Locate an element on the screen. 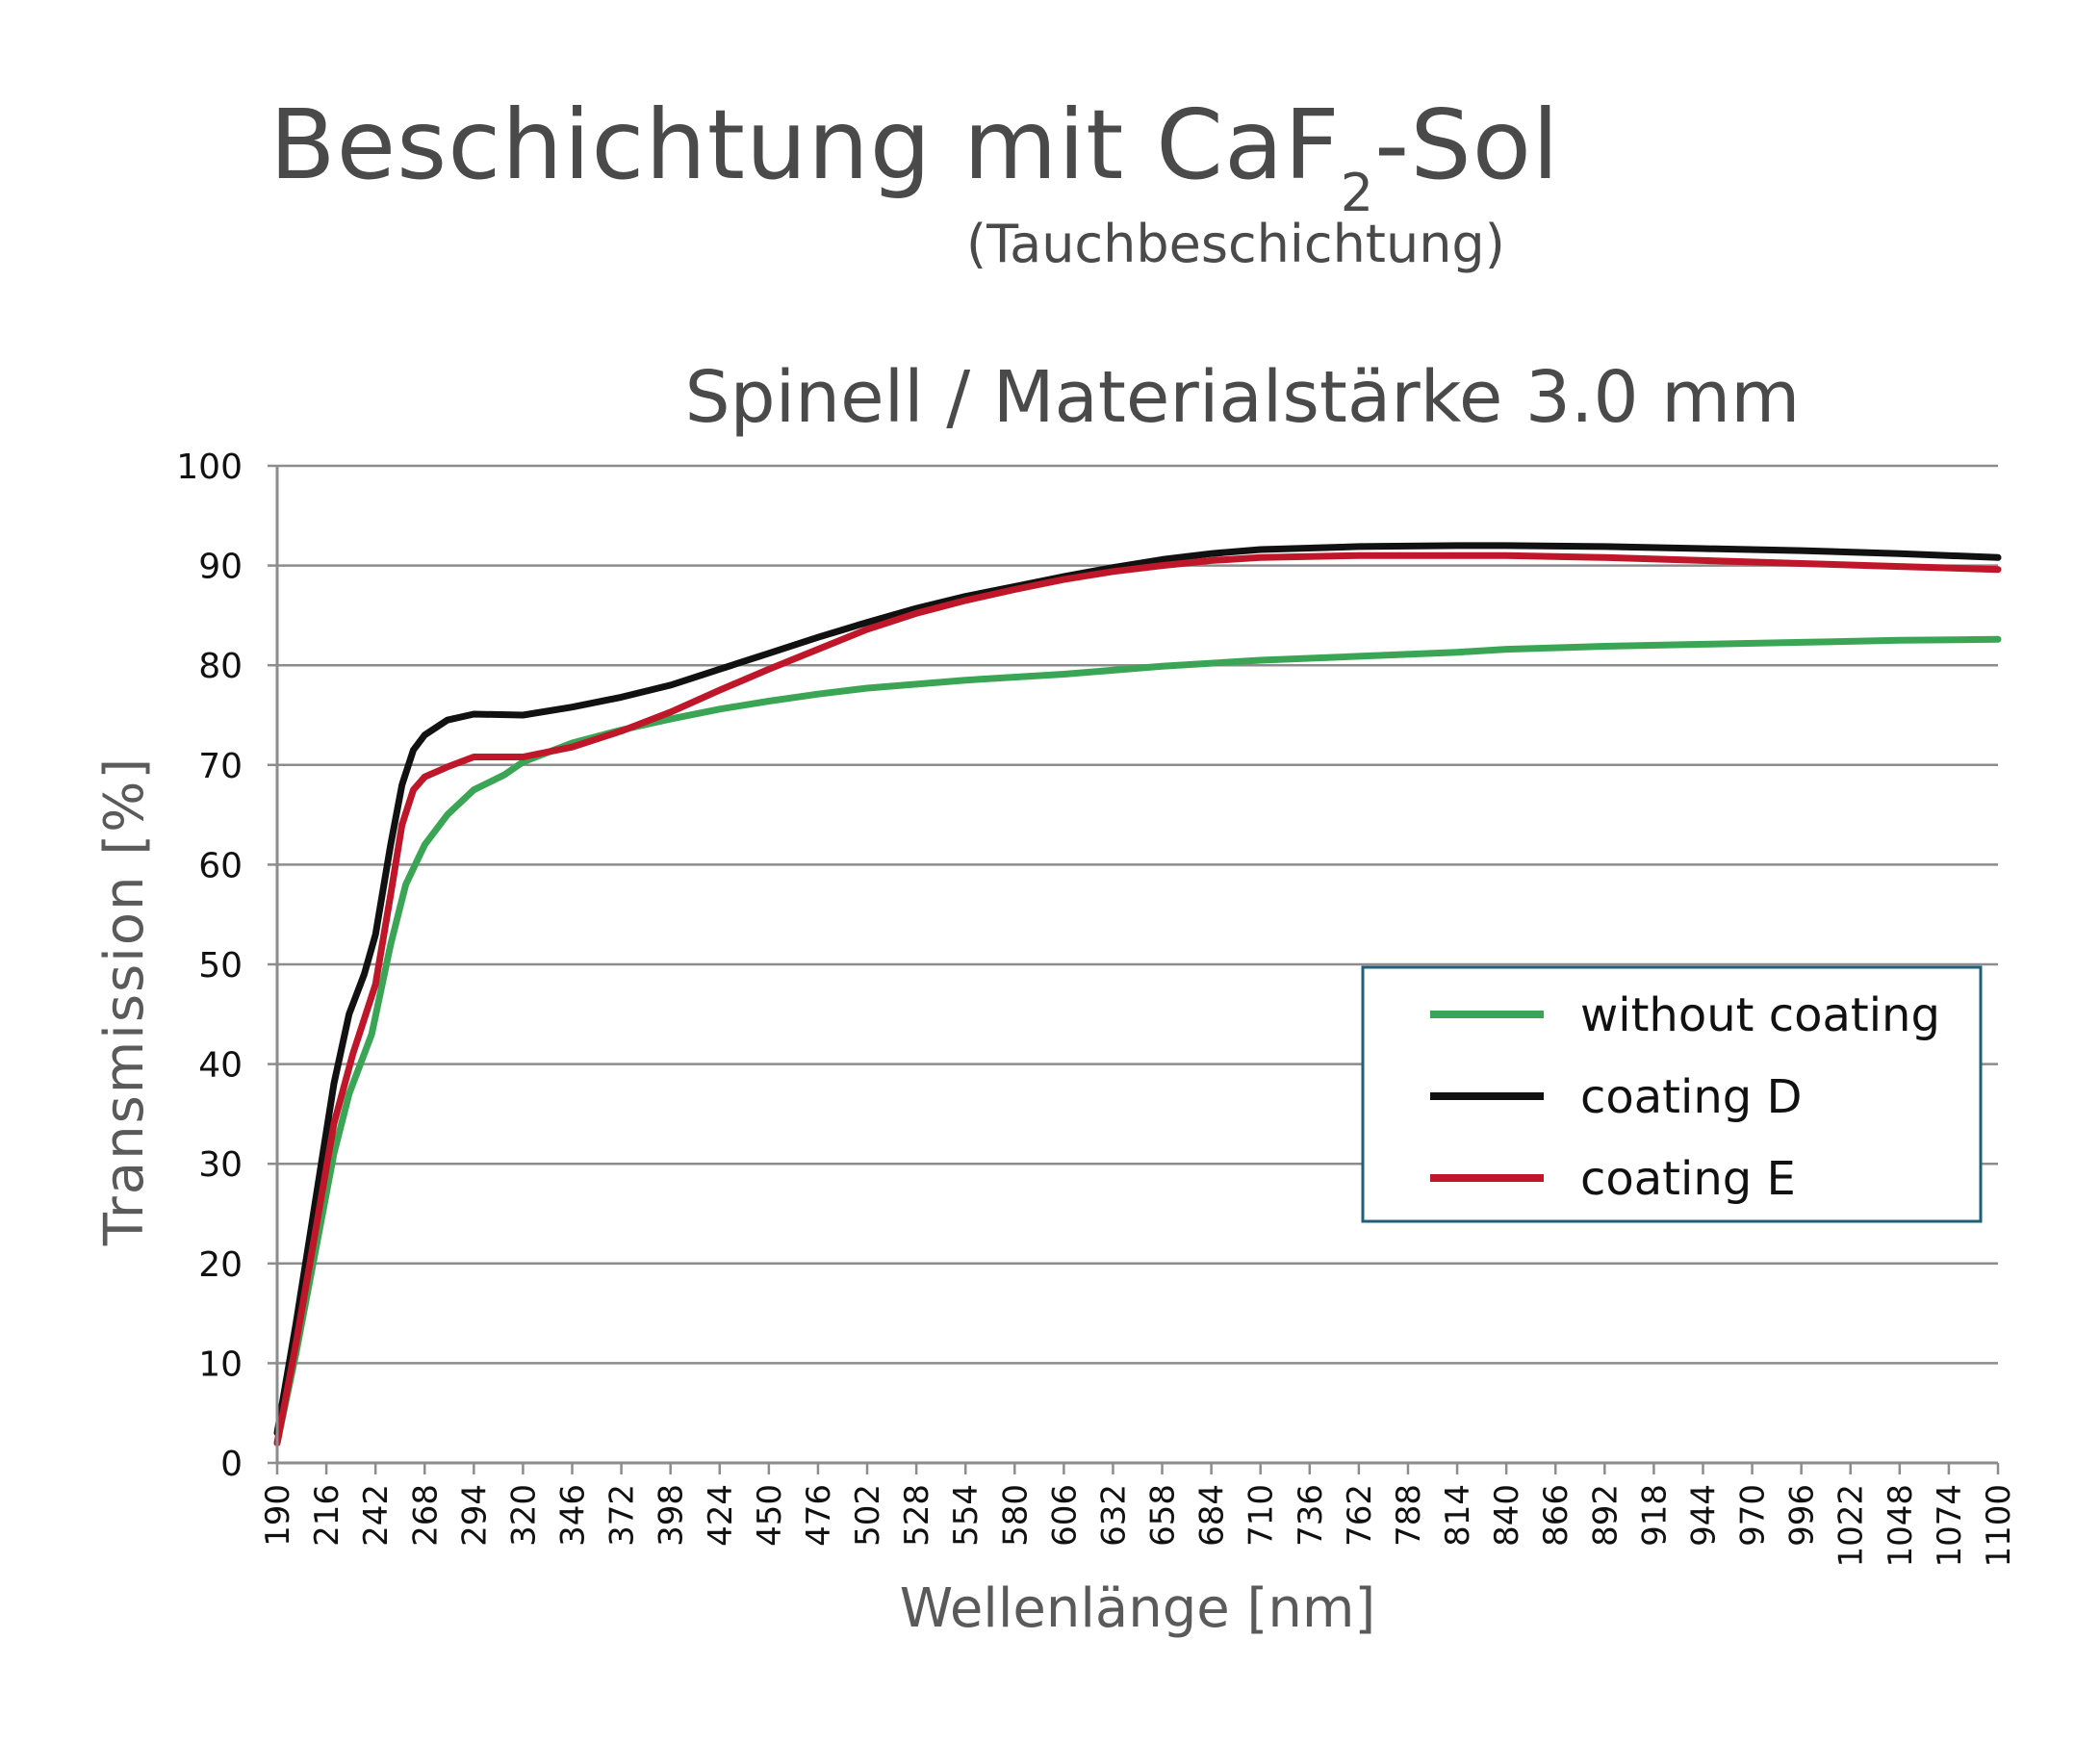  x-tick-710: 710 is located at coordinates (1261, 1515).